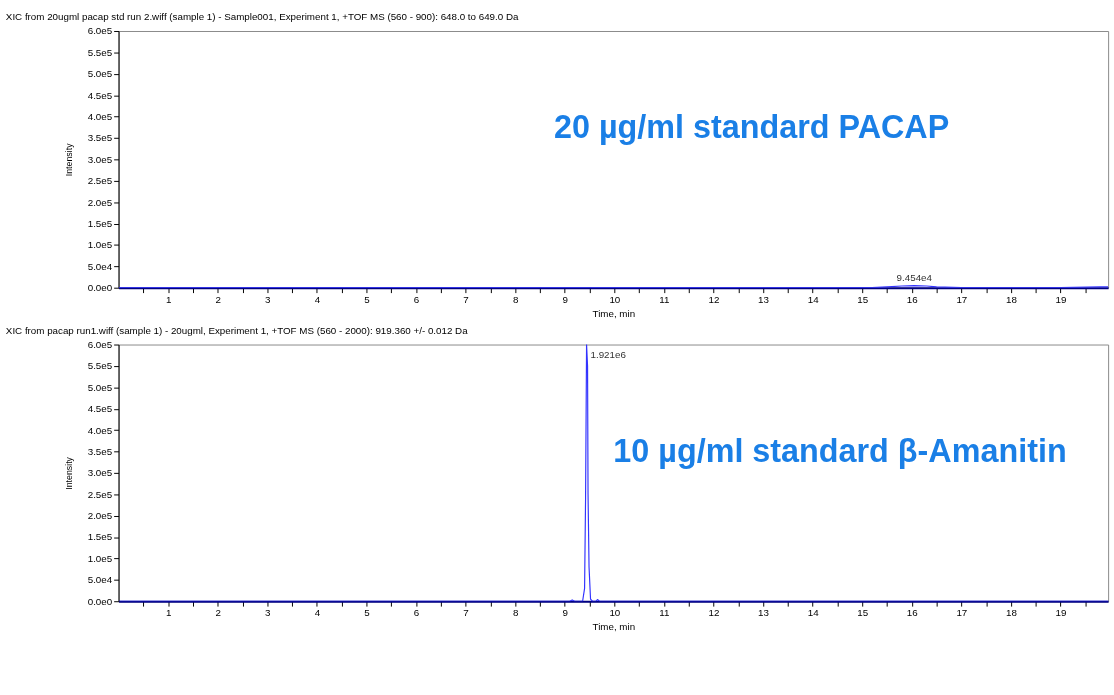 The image size is (1114, 695). I want to click on annotation: 9.454e4, so click(914, 277).